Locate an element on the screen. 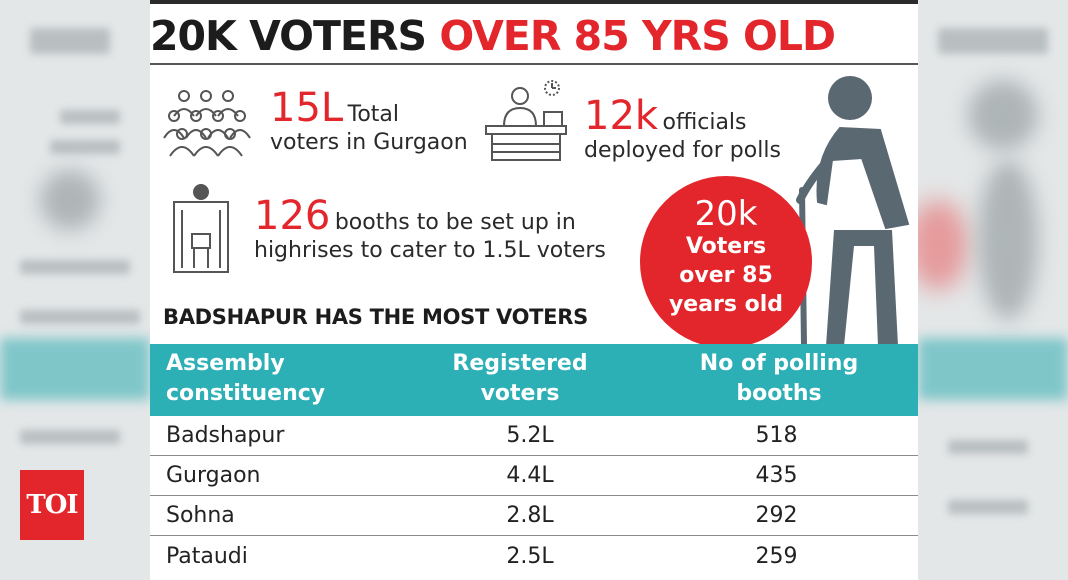 This screenshot has height=580, width=1068. elderly-voters-text: Voters over 85 years old is located at coordinates (726, 275).